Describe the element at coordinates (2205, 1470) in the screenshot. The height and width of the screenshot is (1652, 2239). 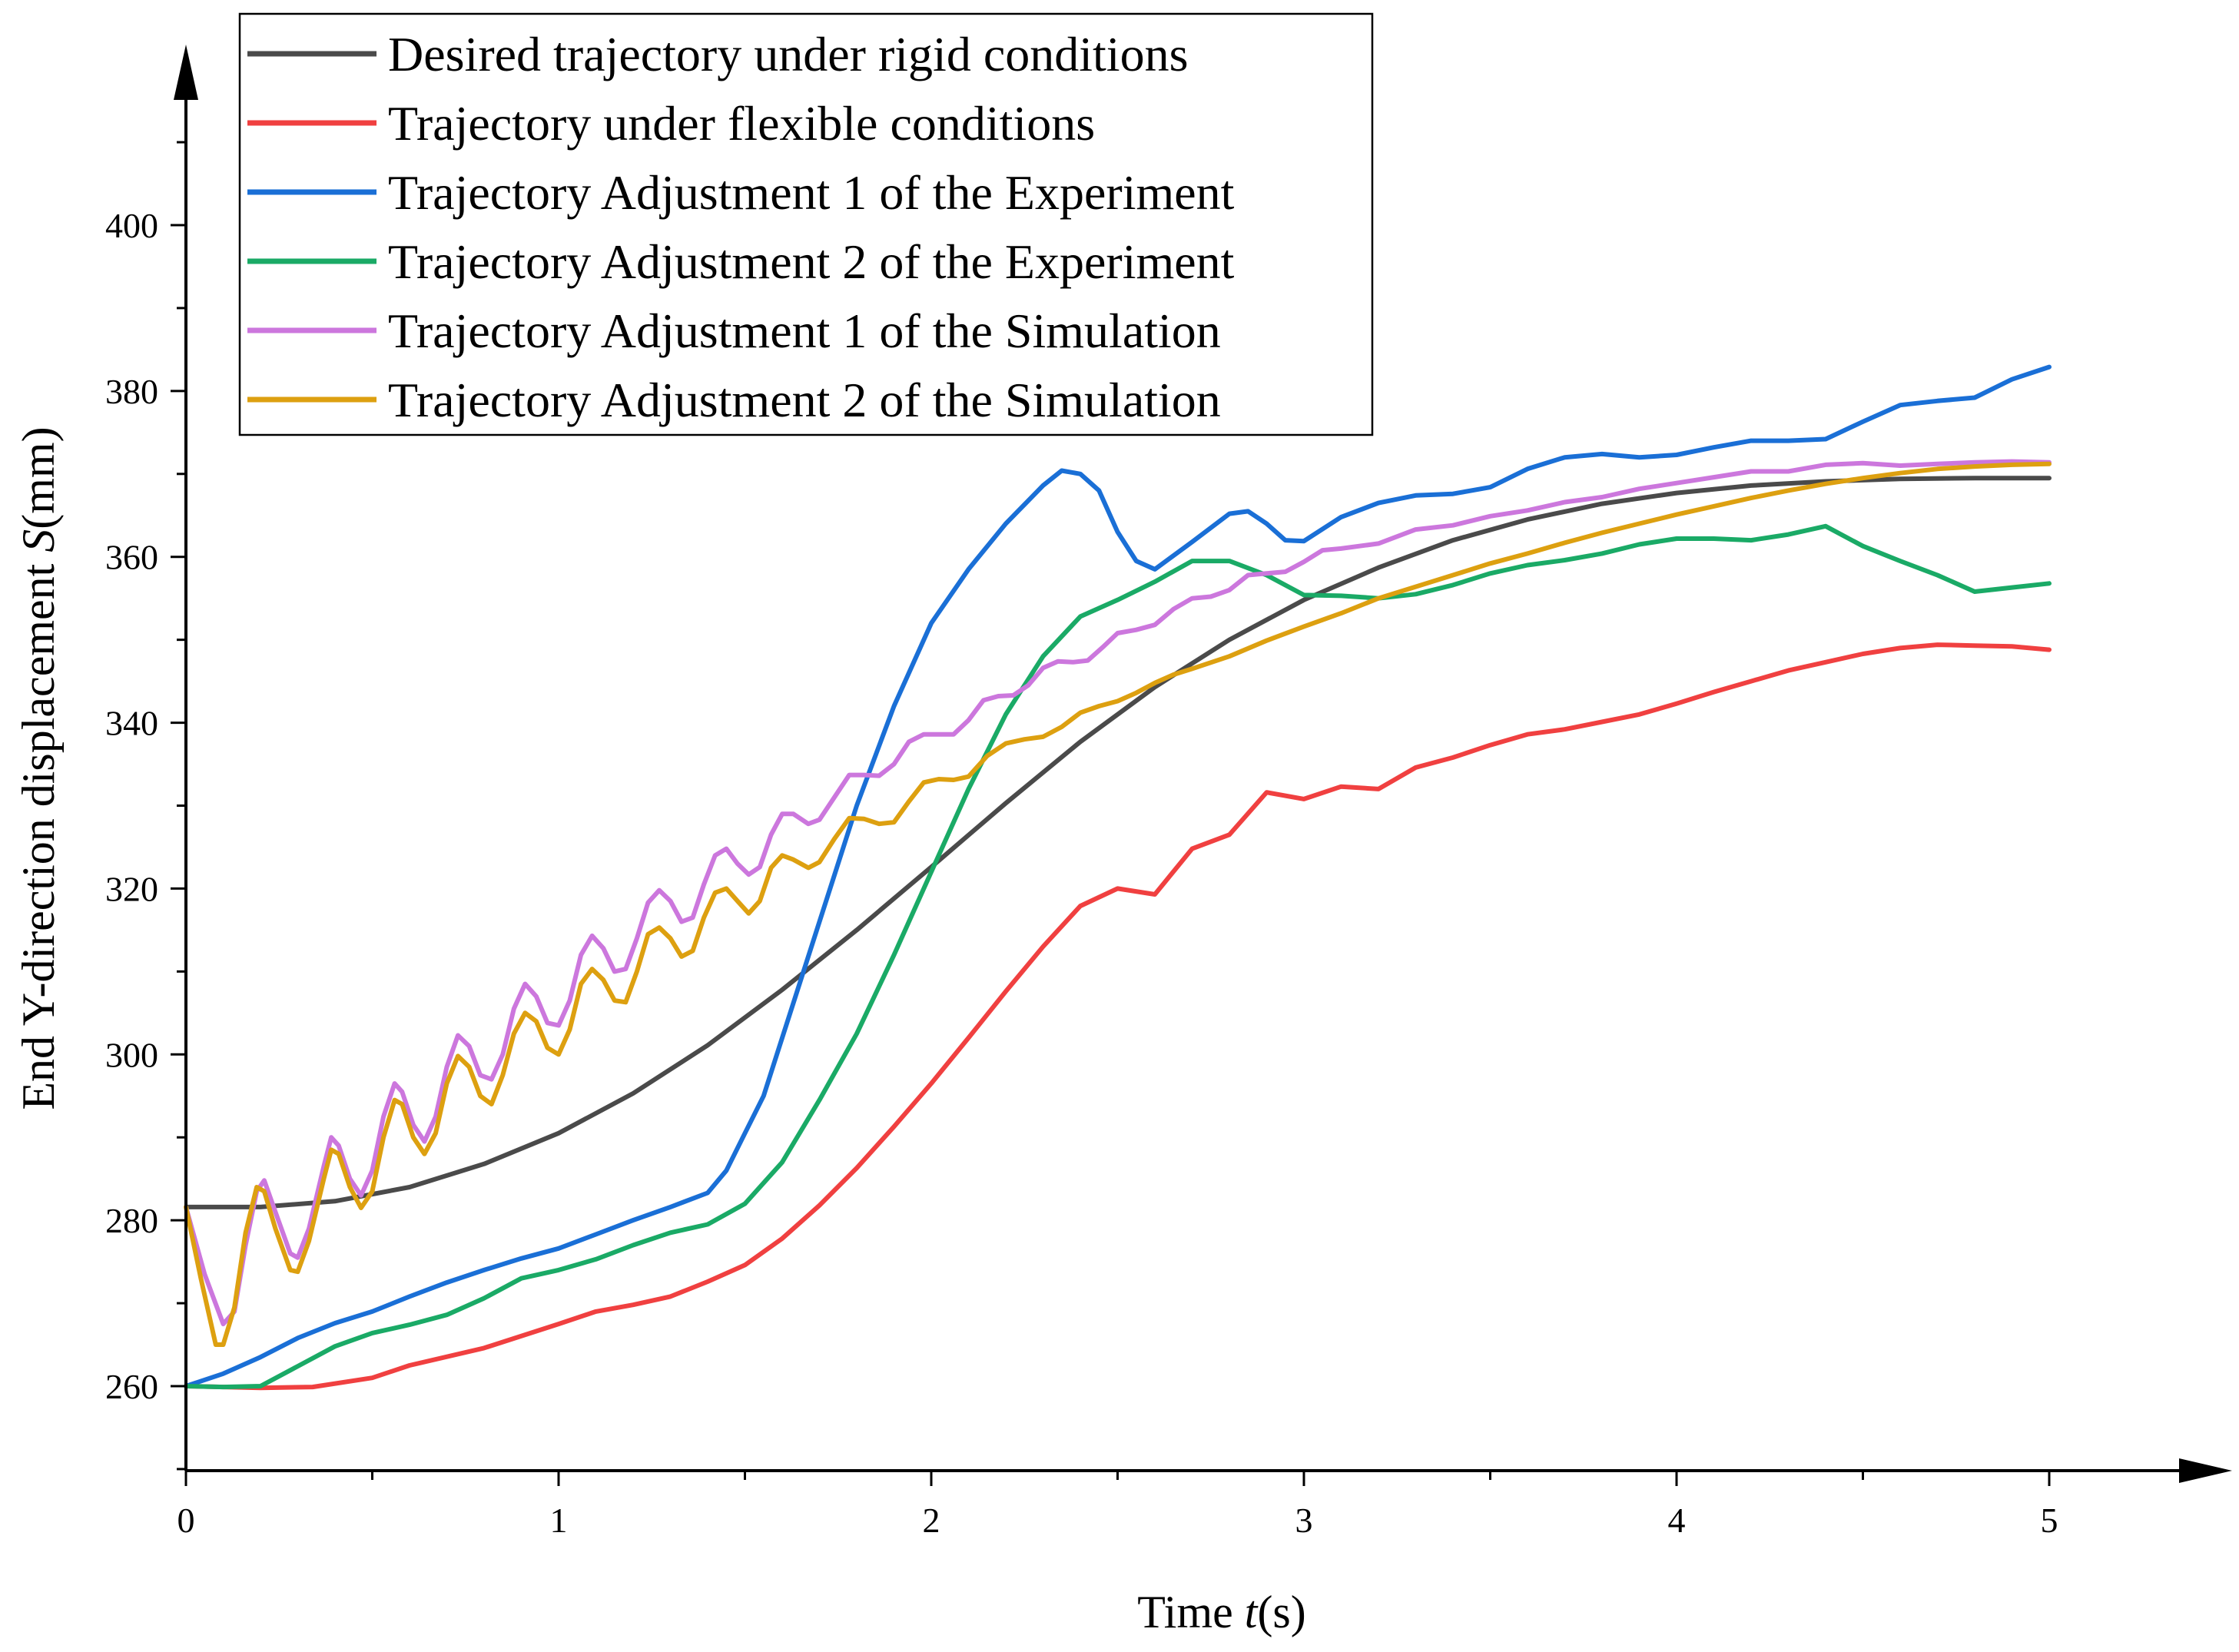
I see `x-axis-arrow` at that location.